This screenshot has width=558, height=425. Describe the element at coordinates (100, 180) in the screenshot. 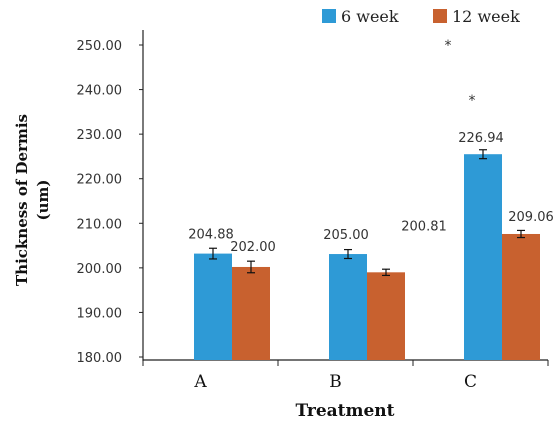

I see `y-tick-label: 220.00` at that location.